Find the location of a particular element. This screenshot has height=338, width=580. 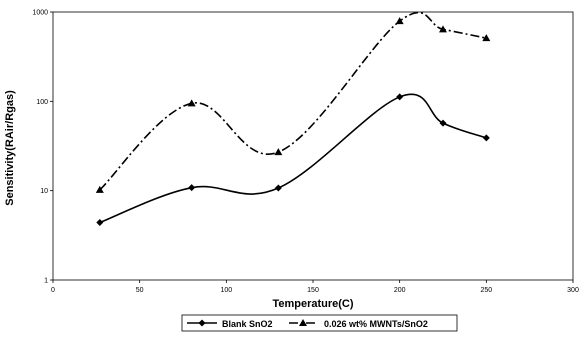

legend-box is located at coordinates (319, 323).